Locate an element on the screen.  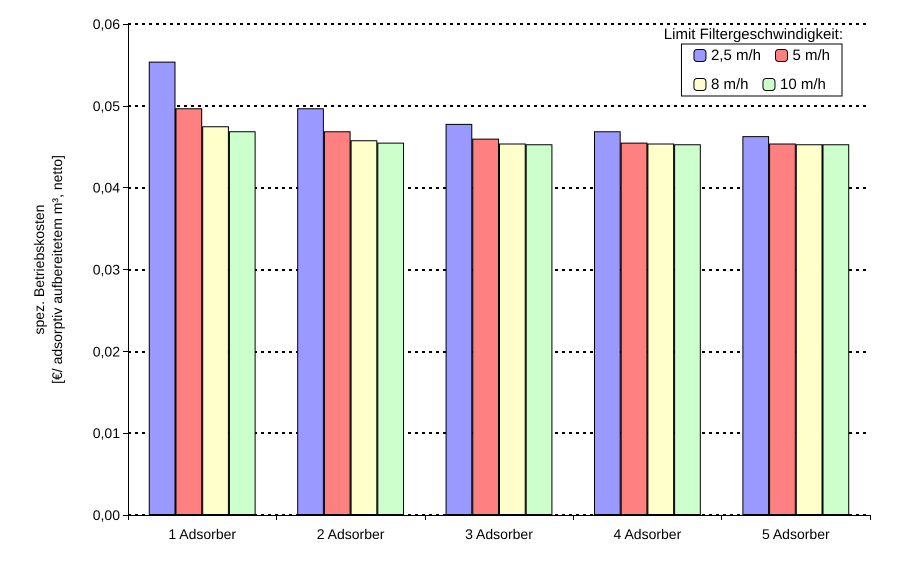
legend-label: 10 m/h is located at coordinates (803, 84).